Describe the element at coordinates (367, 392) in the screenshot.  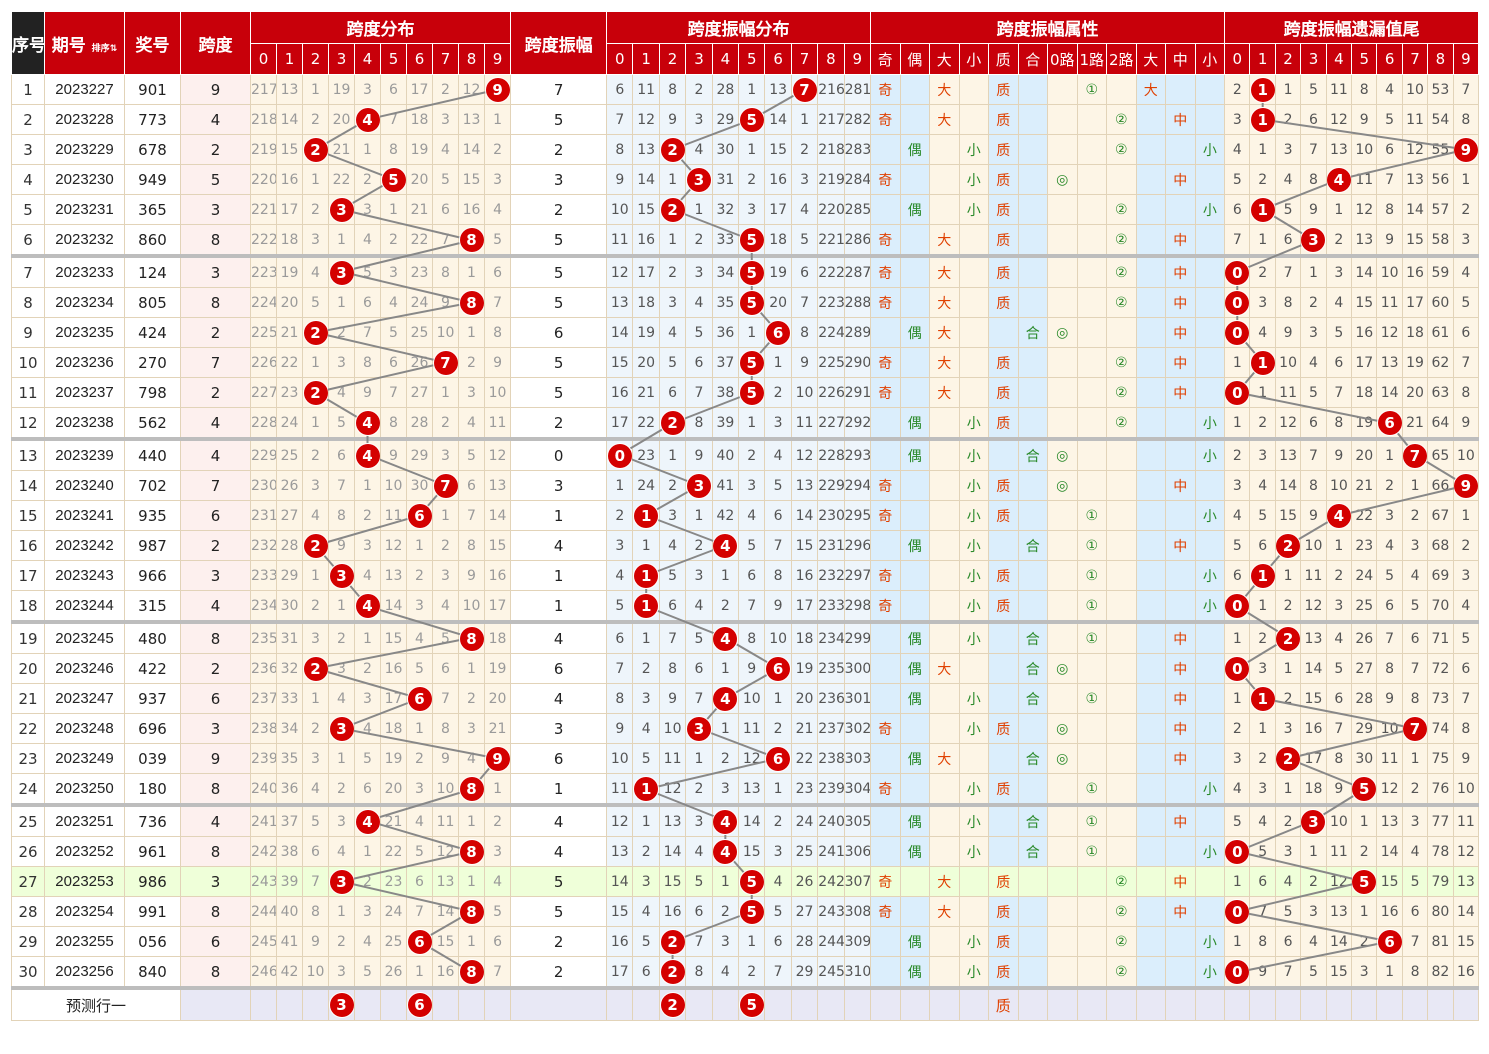
I see `span-dist-cell: 9` at that location.